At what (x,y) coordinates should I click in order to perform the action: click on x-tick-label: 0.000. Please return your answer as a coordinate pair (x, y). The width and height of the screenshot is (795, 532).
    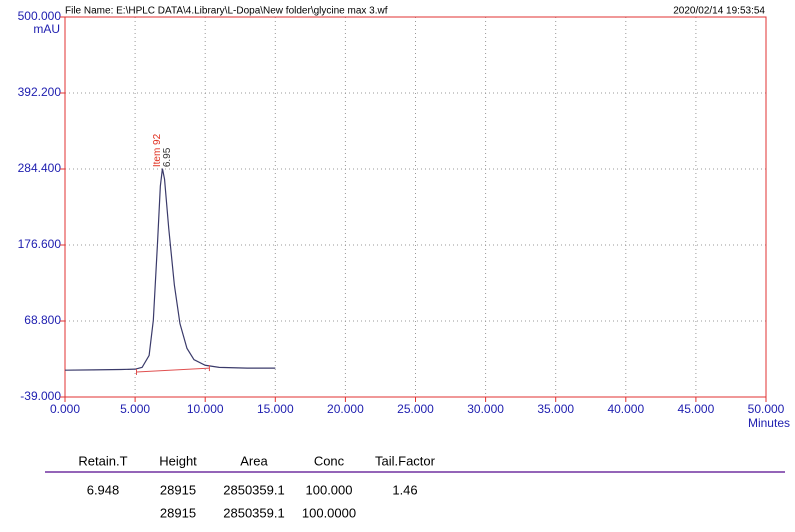
    Looking at the image, I should click on (65, 409).